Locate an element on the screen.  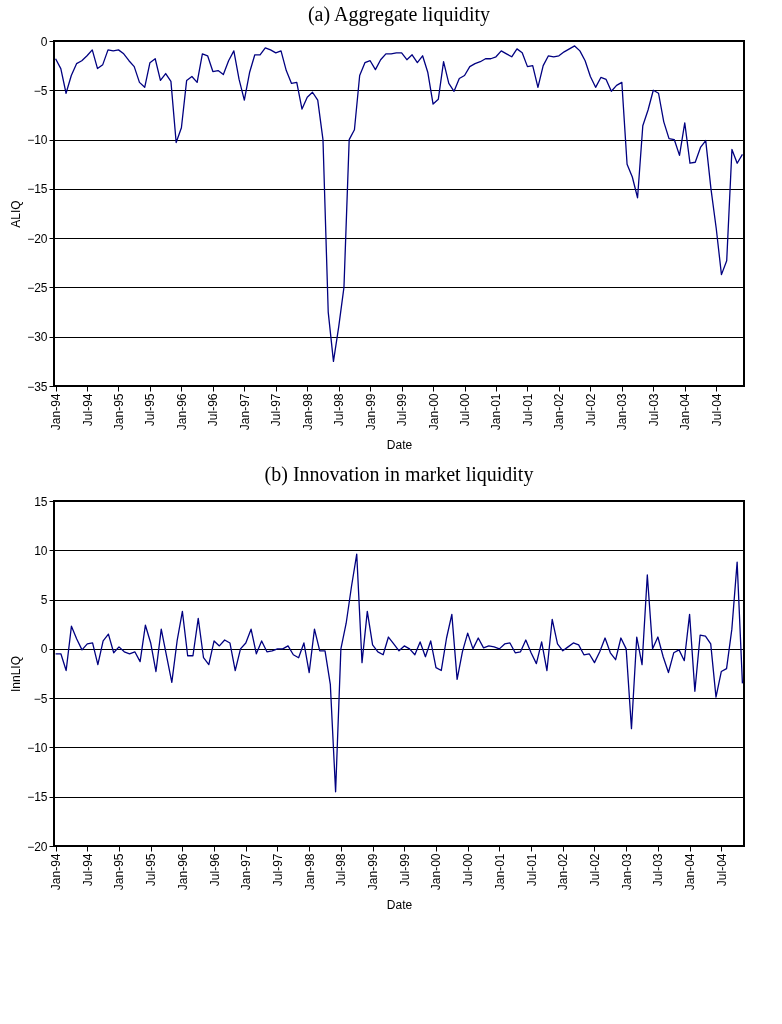
y-tick-label: −25 is located at coordinates (37, 287).